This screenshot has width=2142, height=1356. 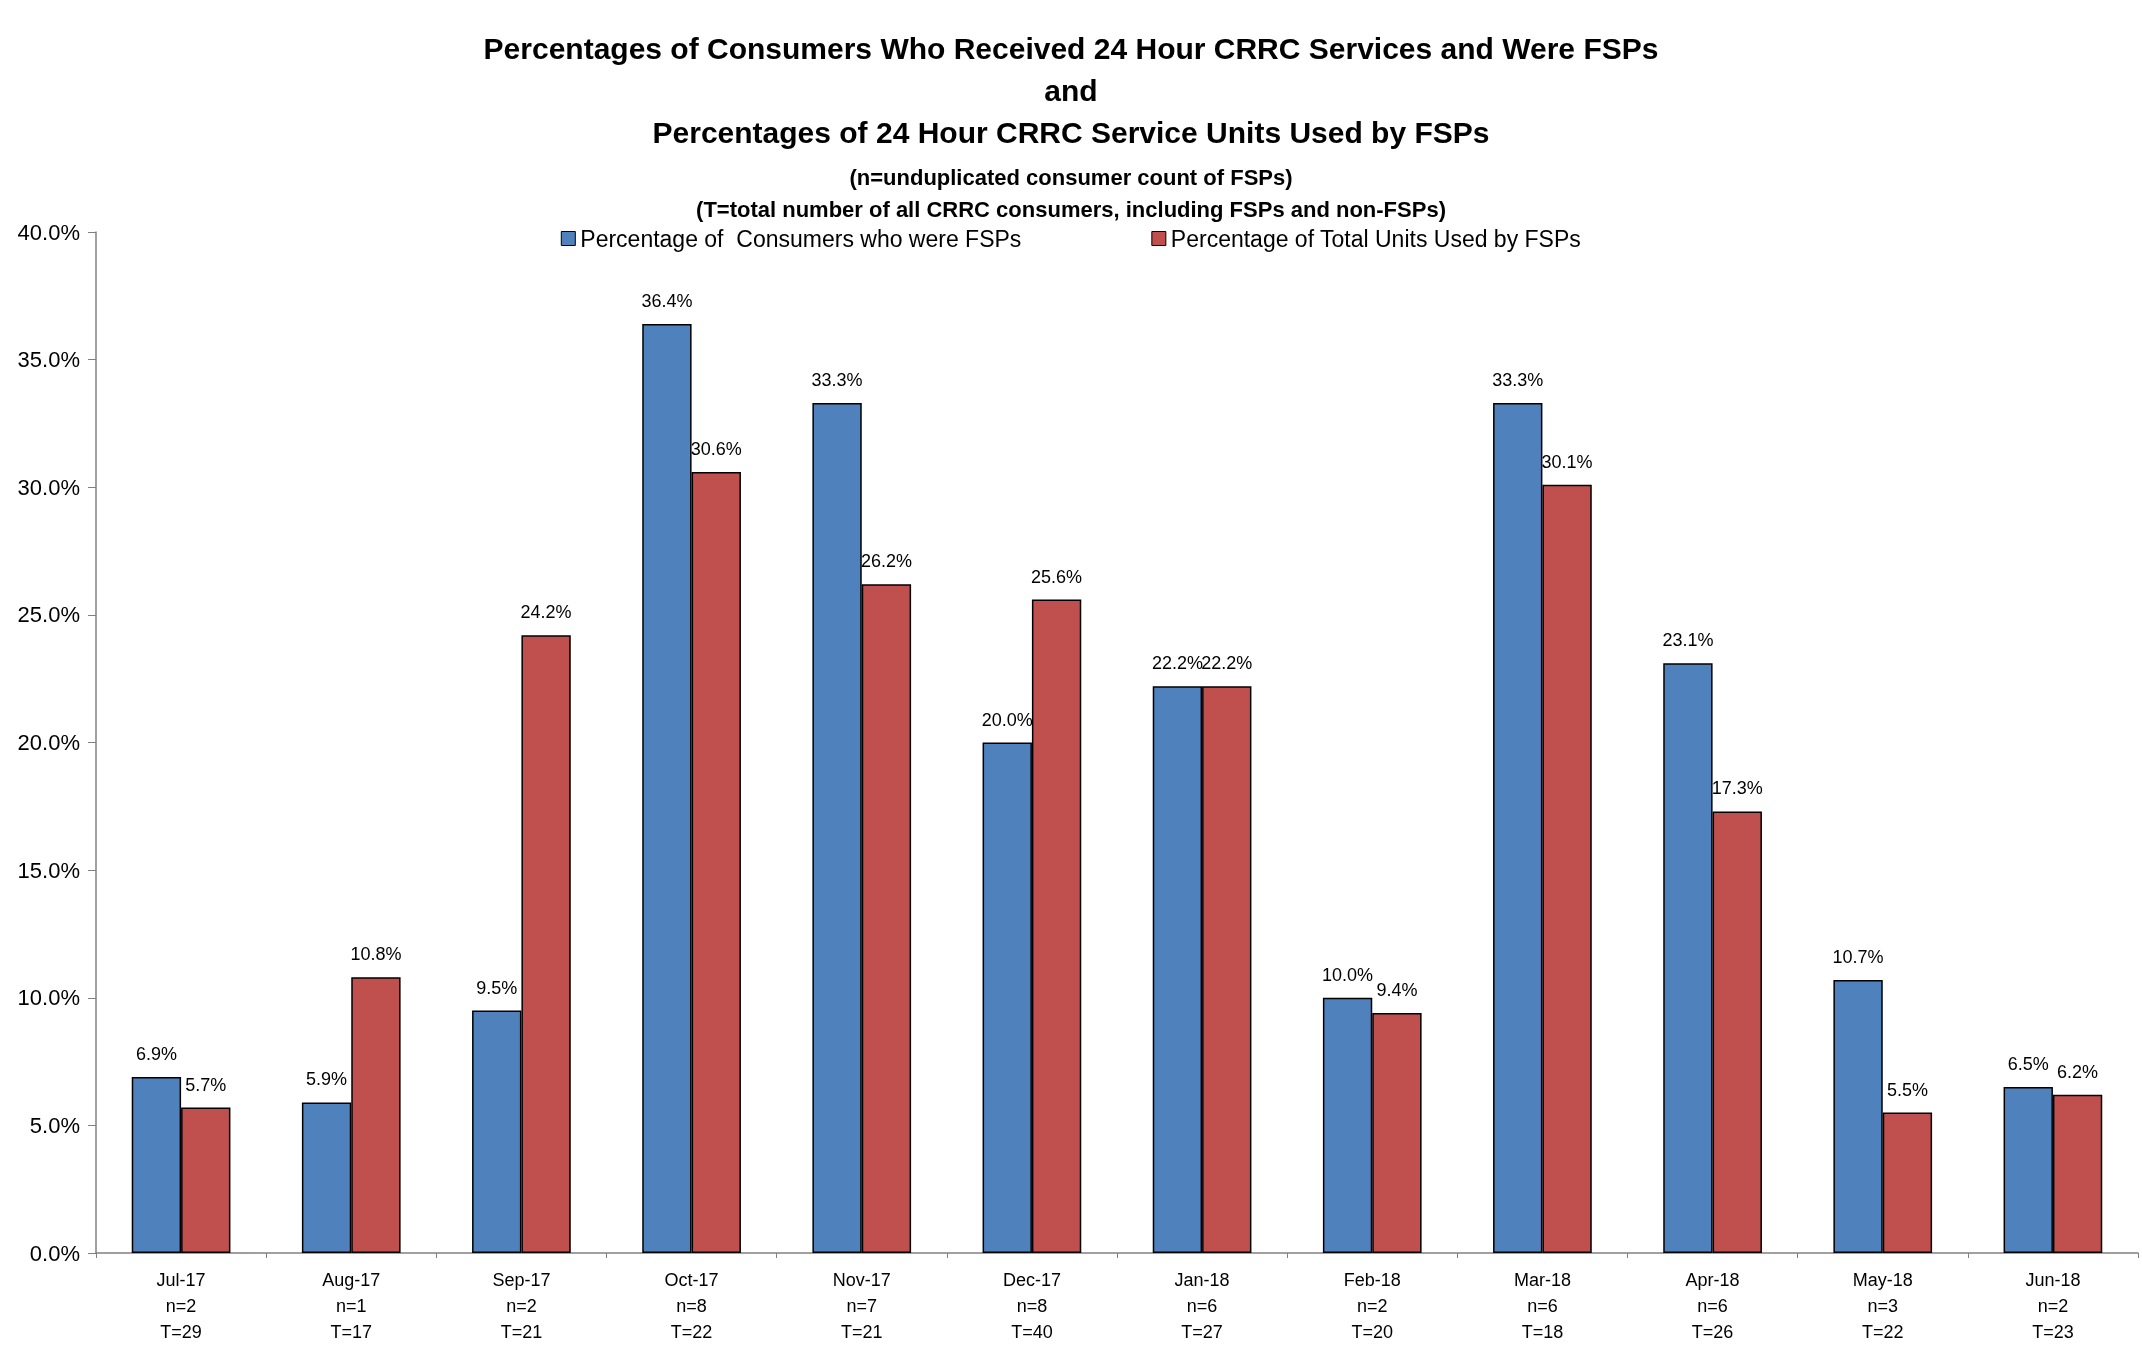 I want to click on y-tick-label: 20.0%, so click(x=48, y=742).